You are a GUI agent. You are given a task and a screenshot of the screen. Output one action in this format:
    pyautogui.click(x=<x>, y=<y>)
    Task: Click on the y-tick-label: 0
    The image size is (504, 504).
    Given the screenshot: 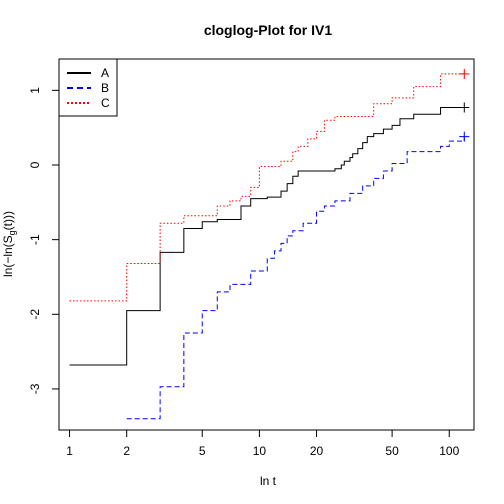 What is the action you would take?
    pyautogui.click(x=35, y=164)
    